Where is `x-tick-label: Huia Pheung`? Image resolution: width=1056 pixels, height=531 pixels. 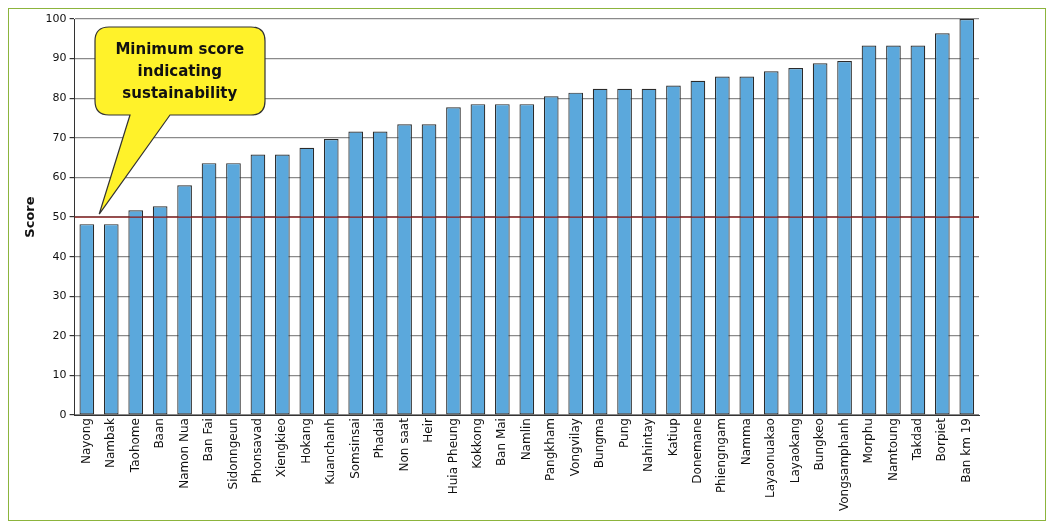 x-tick-label: Huia Pheung is located at coordinates (452, 456).